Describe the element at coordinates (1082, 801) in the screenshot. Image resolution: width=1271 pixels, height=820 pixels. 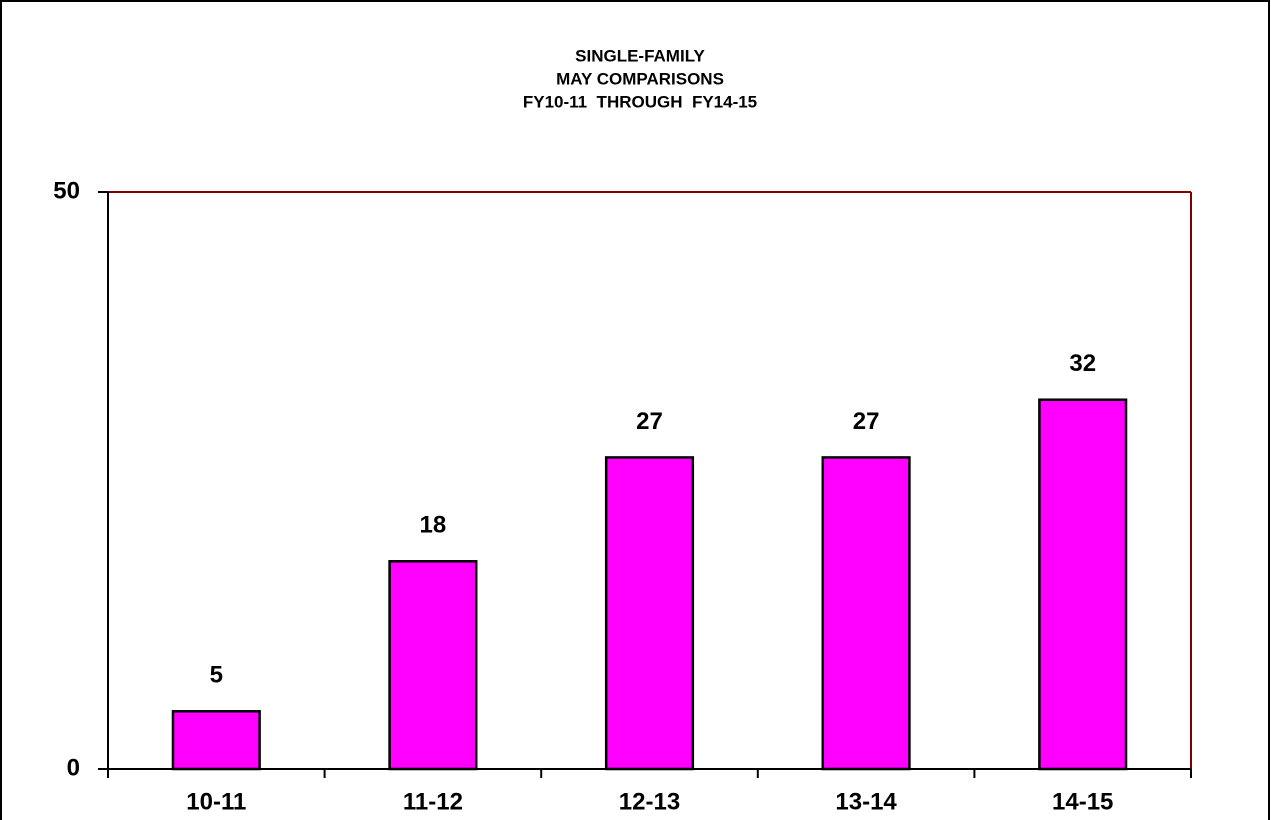
I see `x-tick-label: 14-15` at that location.